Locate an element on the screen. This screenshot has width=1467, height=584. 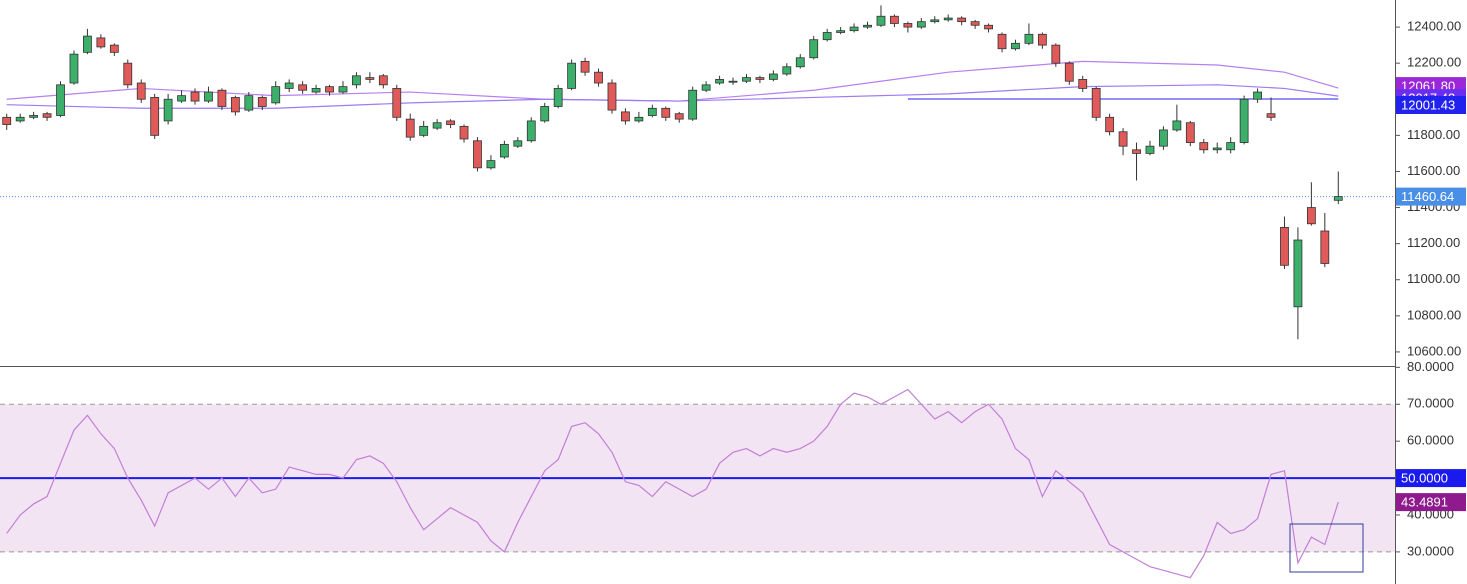
selection-box is located at coordinates (1326, 548).